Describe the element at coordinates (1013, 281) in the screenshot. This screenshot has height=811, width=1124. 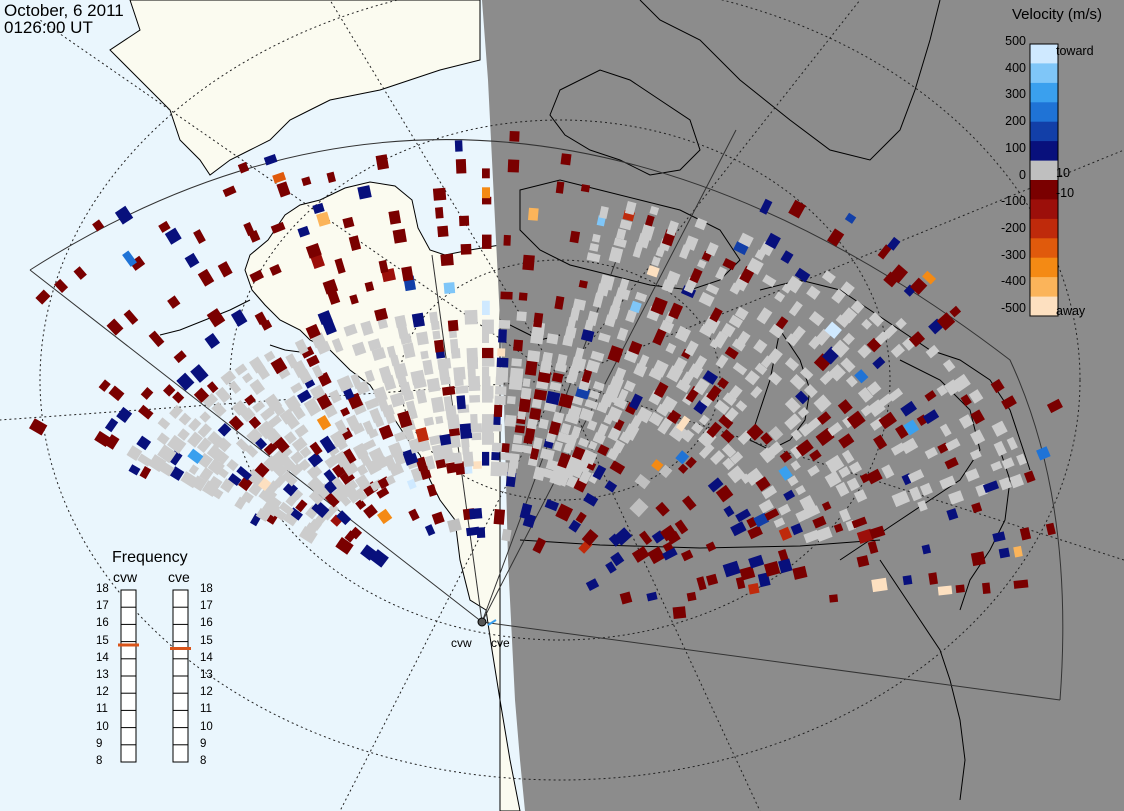
I see `colorbar-tick-label: -400` at that location.